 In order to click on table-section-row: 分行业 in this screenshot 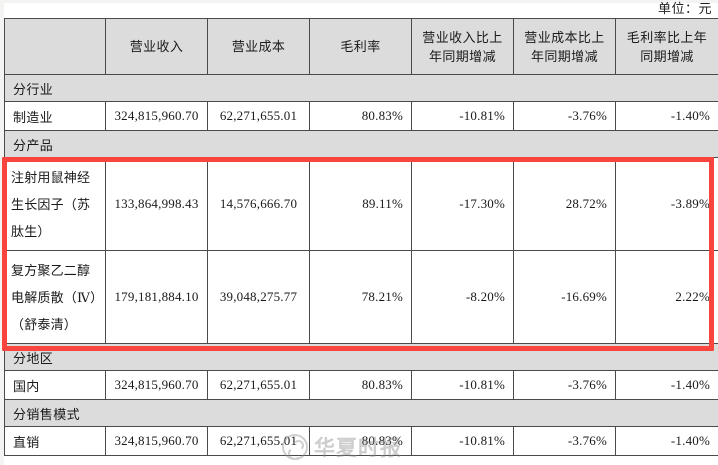, I will do `click(361, 88)`.